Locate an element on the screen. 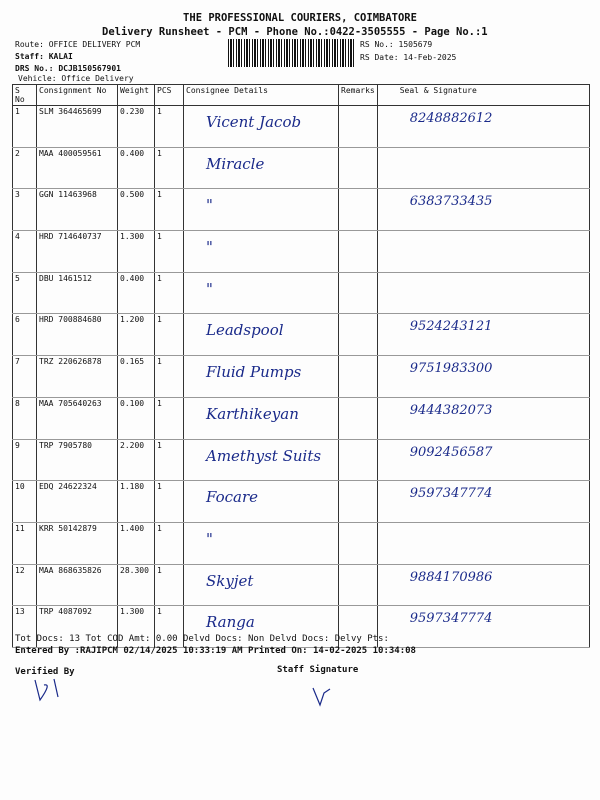  row-sno-text: 8 is located at coordinates (17, 403).